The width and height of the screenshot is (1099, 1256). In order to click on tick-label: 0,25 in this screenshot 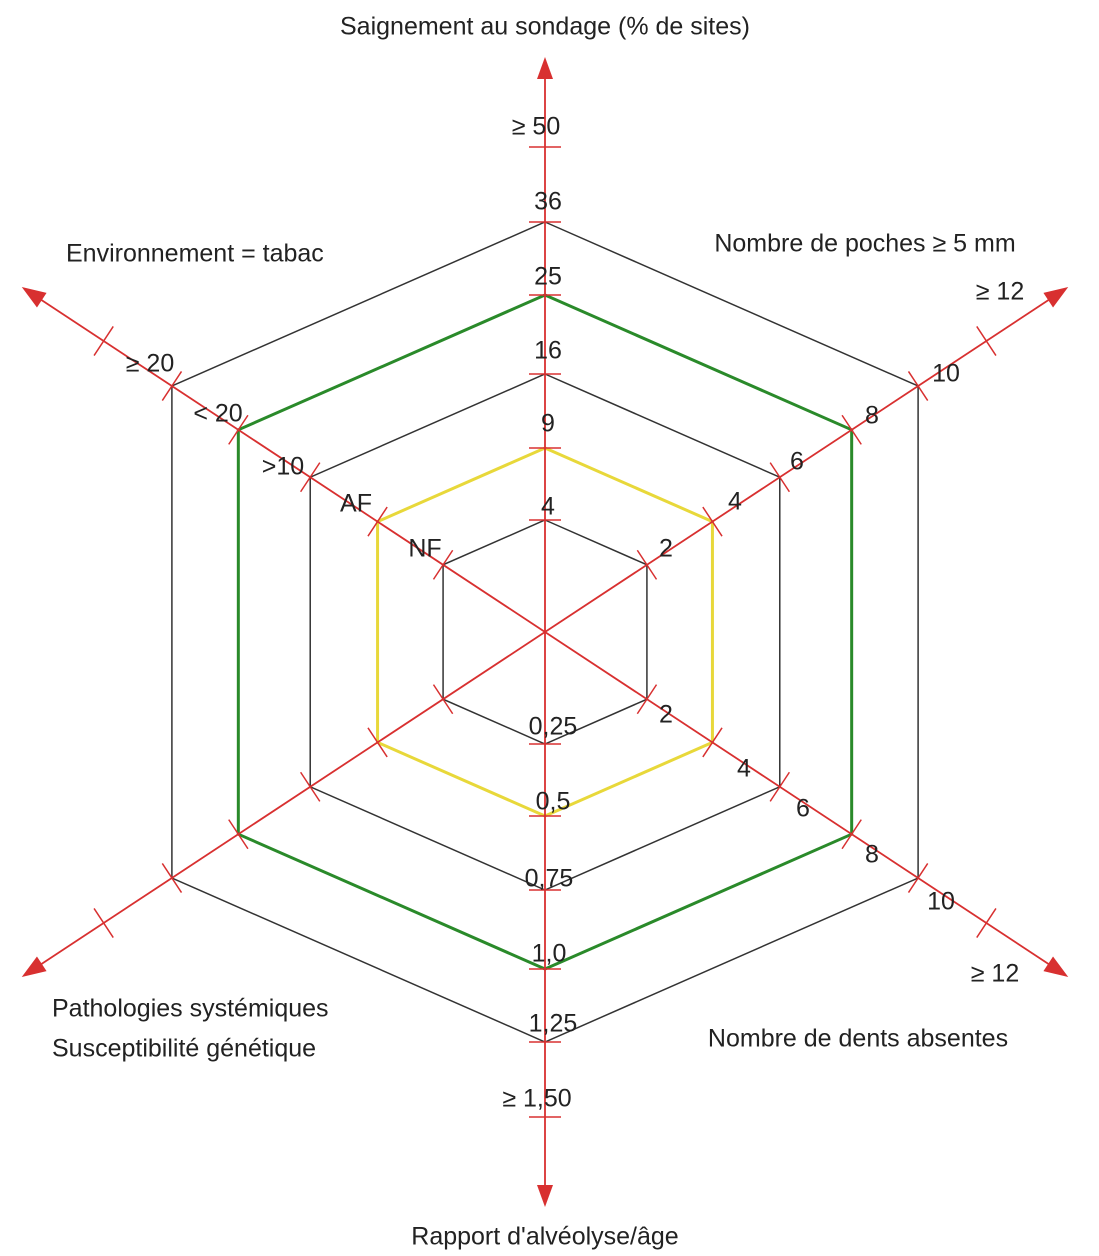, I will do `click(553, 727)`.